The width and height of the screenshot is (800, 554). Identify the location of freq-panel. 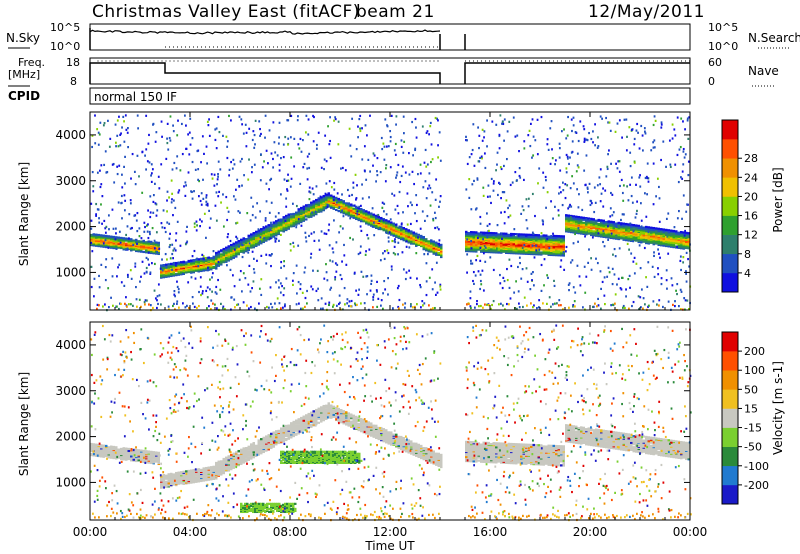
(390, 71).